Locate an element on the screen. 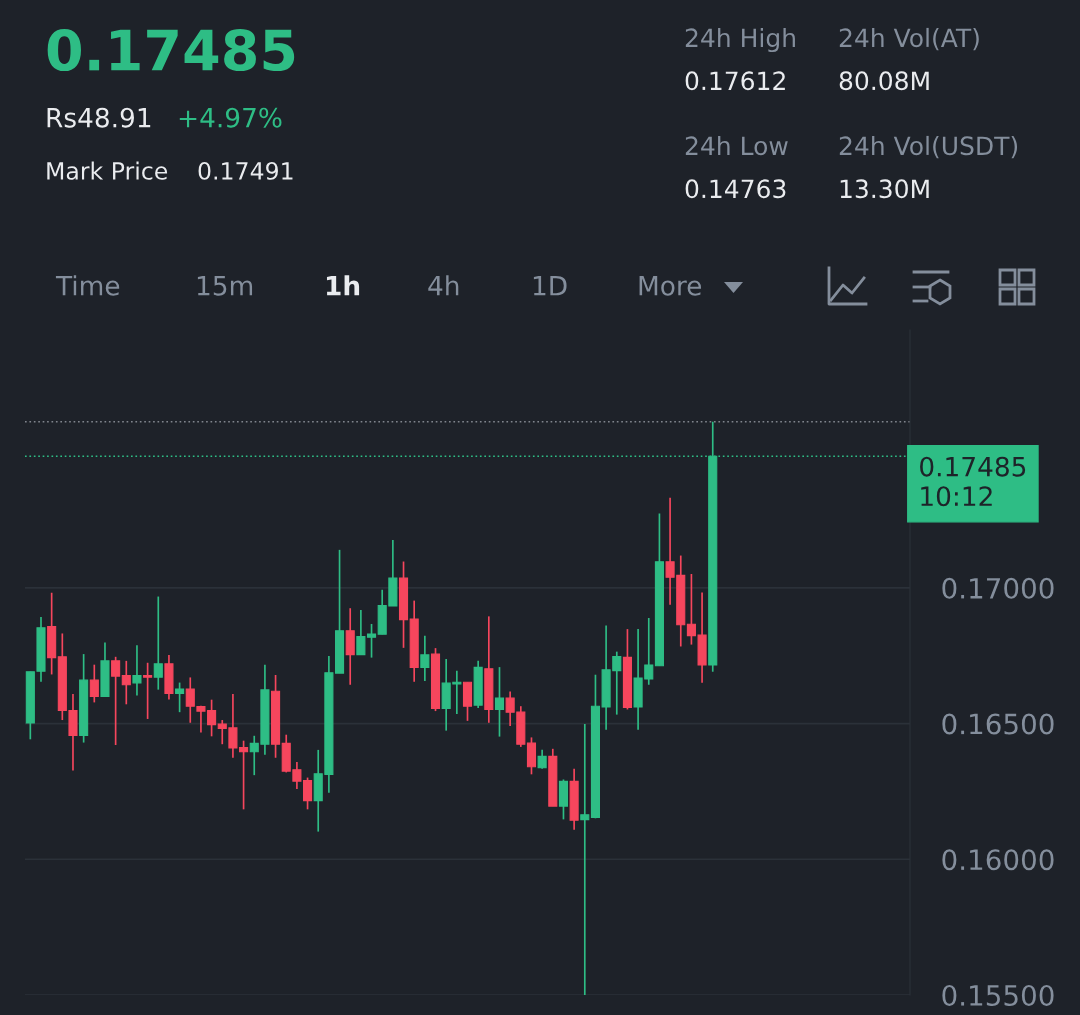 Image resolution: width=1080 pixels, height=1015 pixels. text: +4.97% is located at coordinates (230, 117).